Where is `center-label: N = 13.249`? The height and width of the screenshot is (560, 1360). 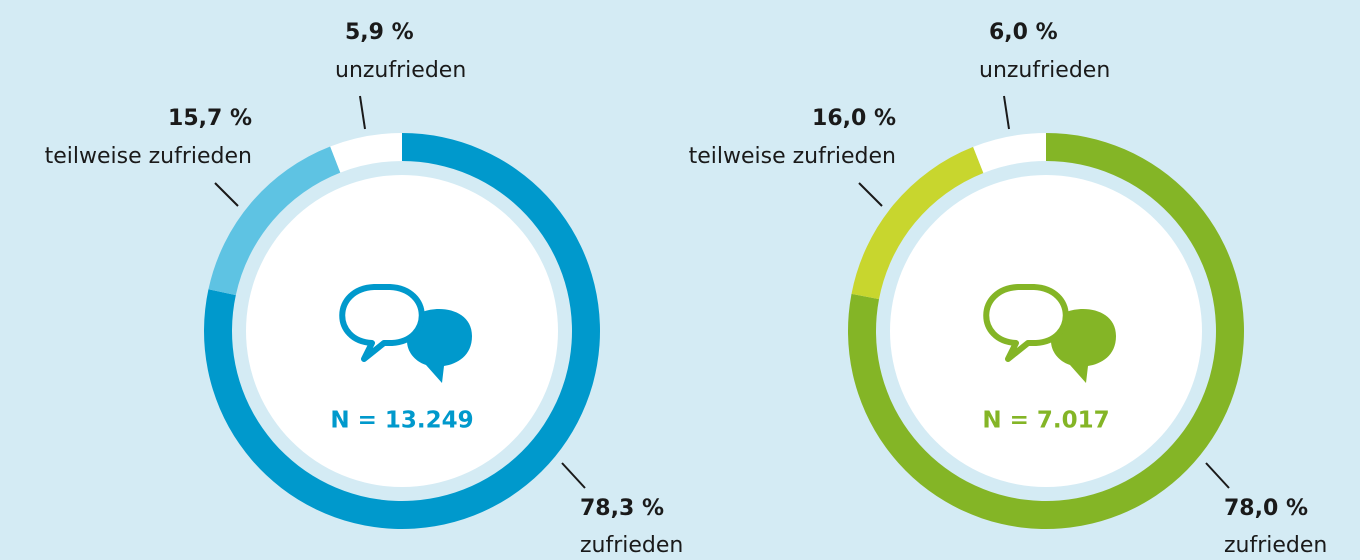
center-label: N = 13.249 is located at coordinates (401, 421).